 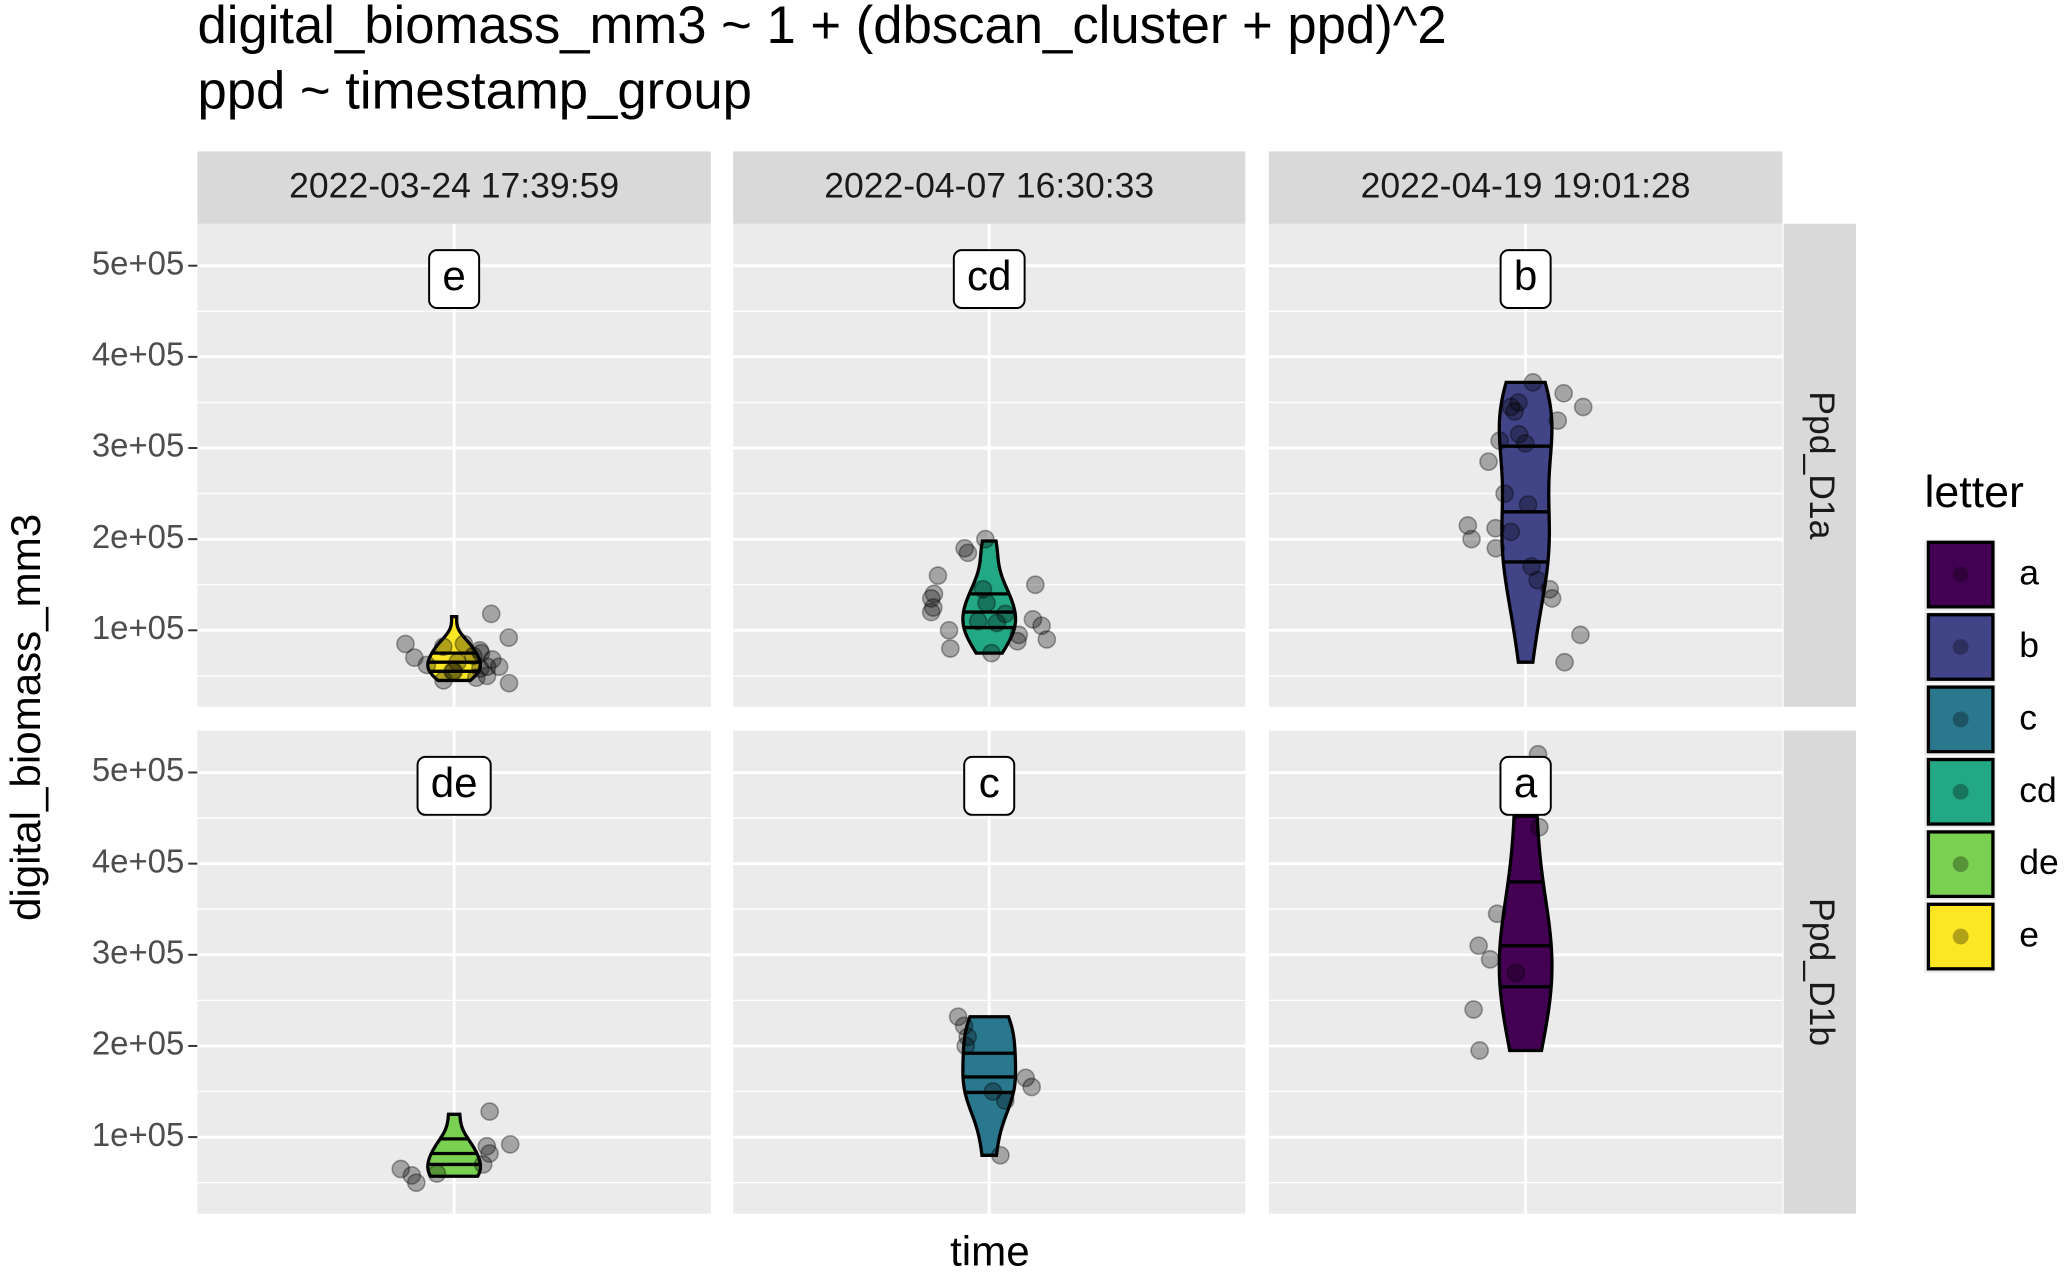 I want to click on chart-subtitle: ppd ~ timestamp_group, so click(x=474, y=91).